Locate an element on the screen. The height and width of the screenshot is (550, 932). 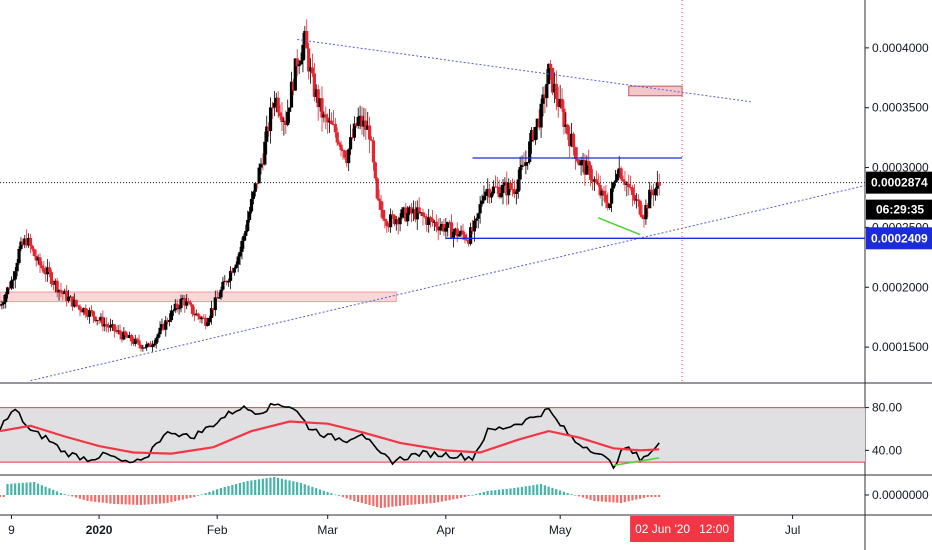
divergence-line-price is located at coordinates (619, 226).